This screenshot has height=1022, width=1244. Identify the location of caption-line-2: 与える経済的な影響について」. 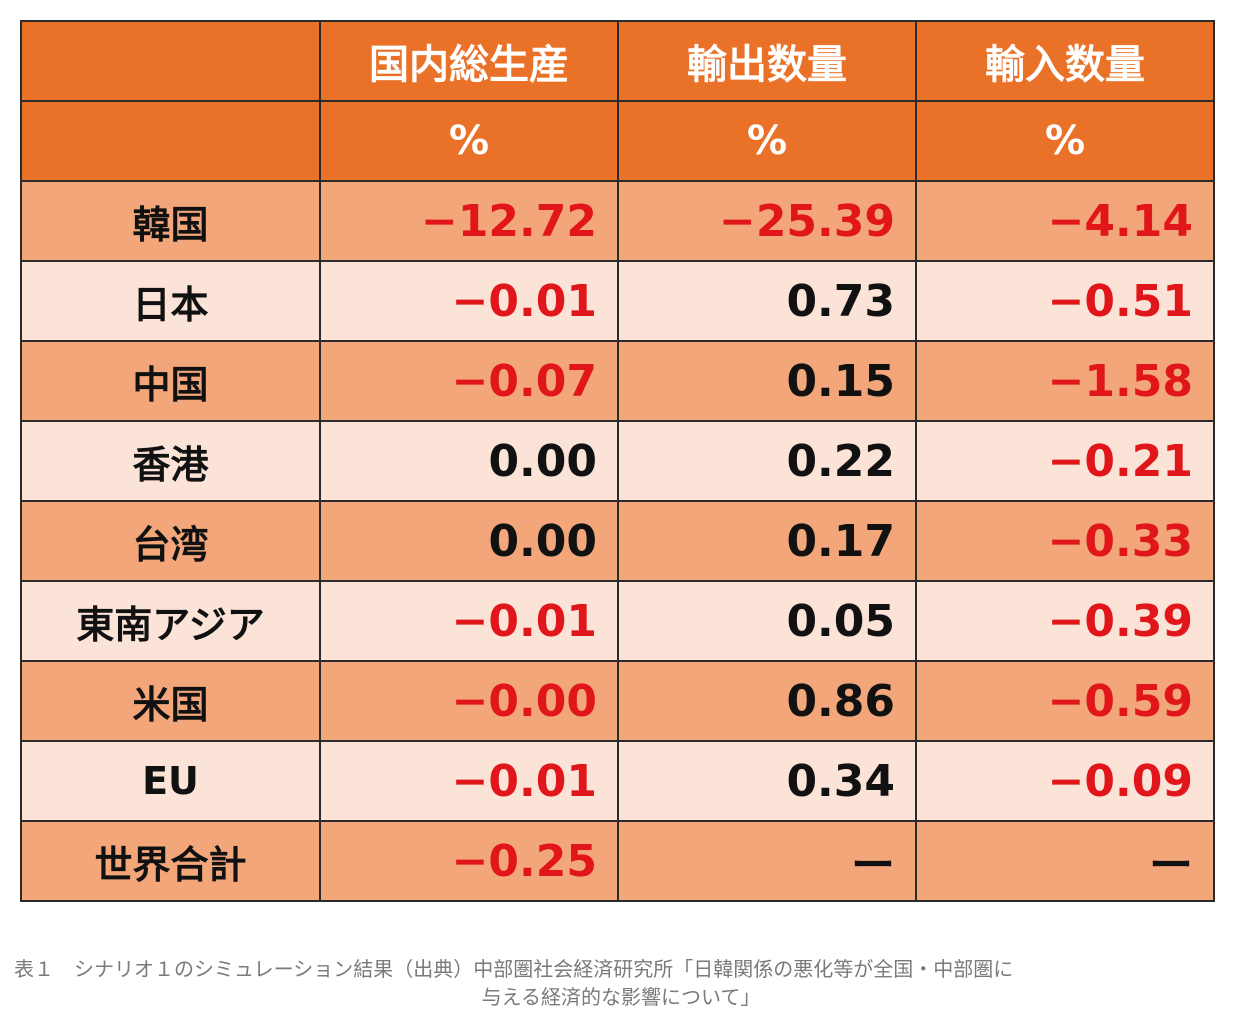
(621, 997).